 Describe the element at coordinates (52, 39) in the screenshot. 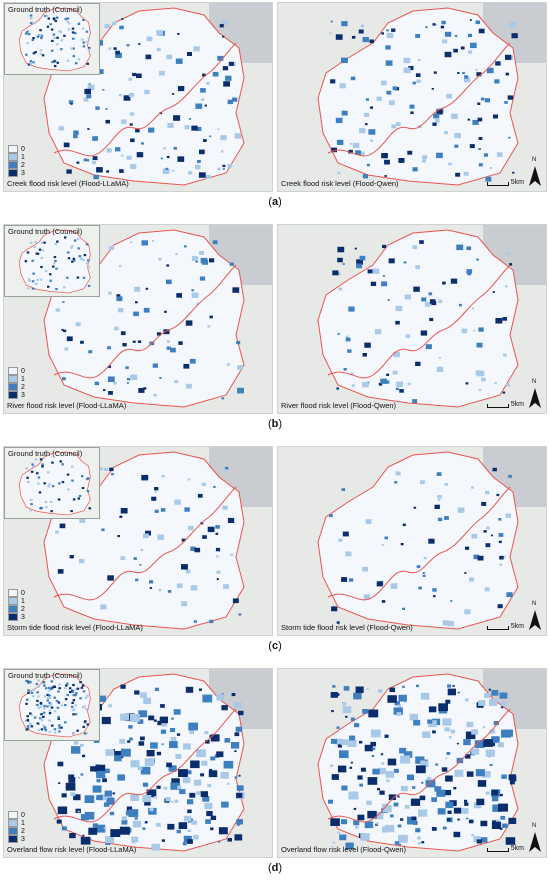

I see `inset-ground-truth-a: Ground truth (Council)` at that location.